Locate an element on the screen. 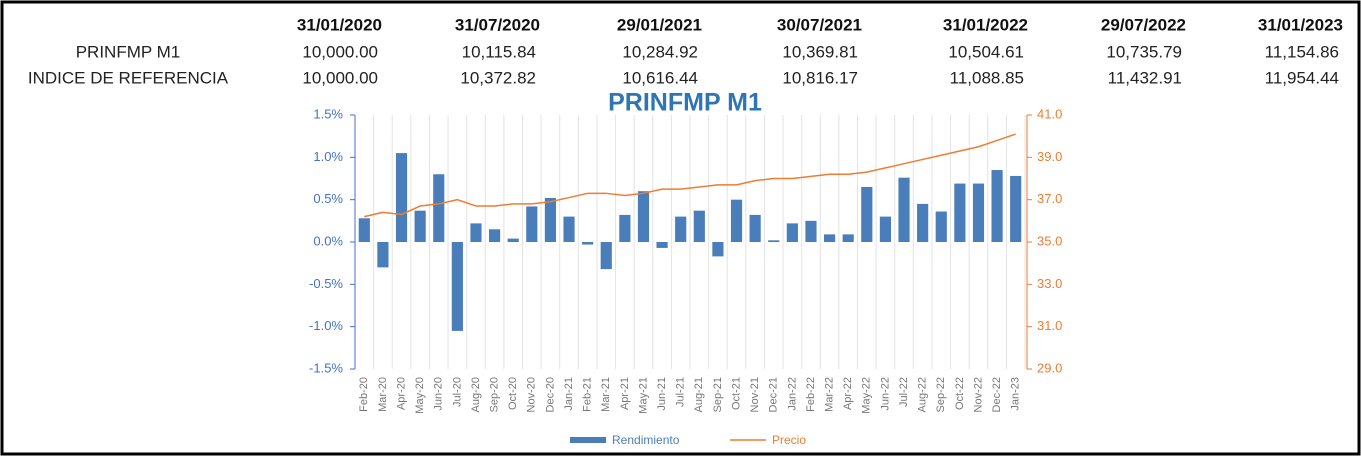 The height and width of the screenshot is (456, 1361). x-tick-label: Jun-21 is located at coordinates (662, 394).